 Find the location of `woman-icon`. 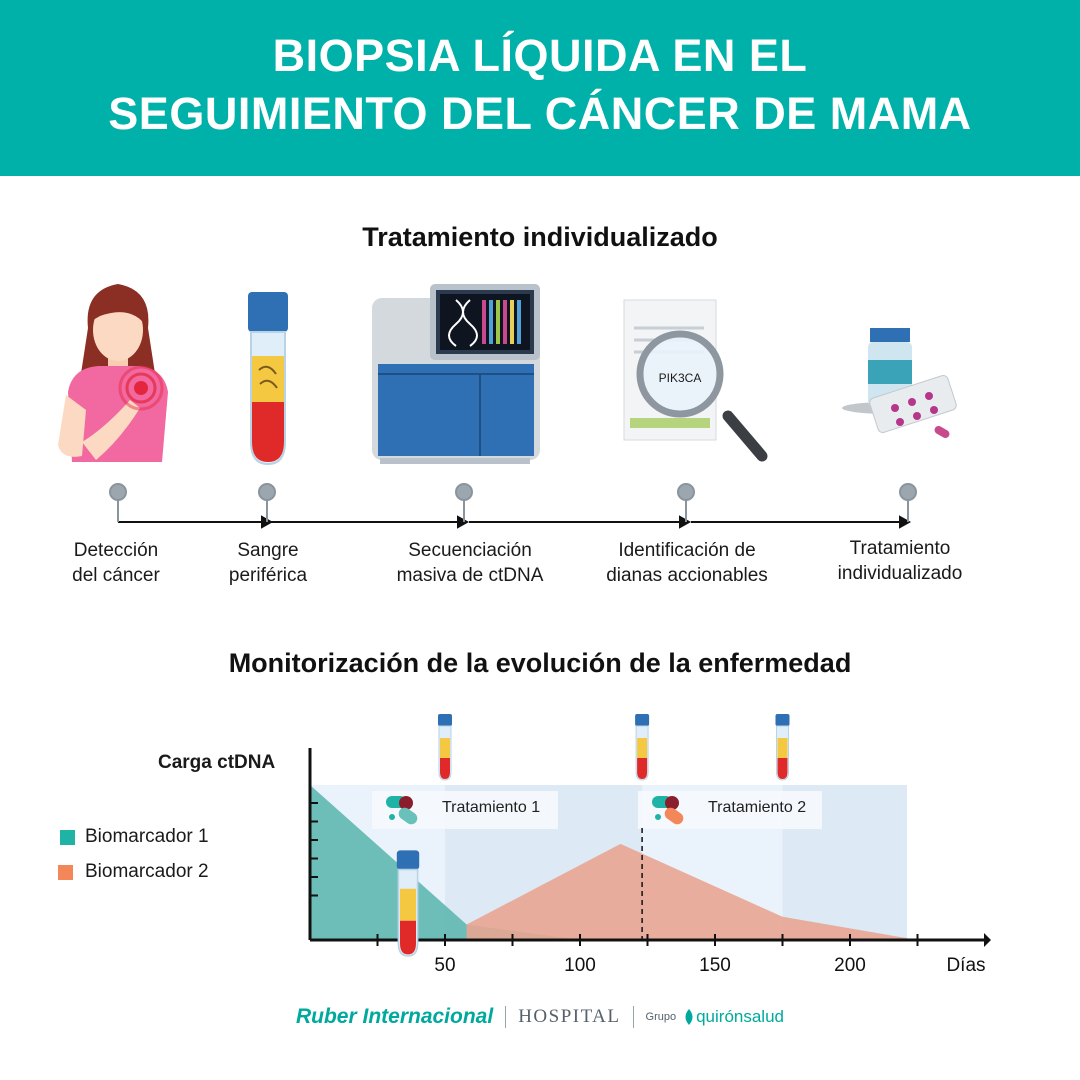

woman-icon is located at coordinates (113, 373).